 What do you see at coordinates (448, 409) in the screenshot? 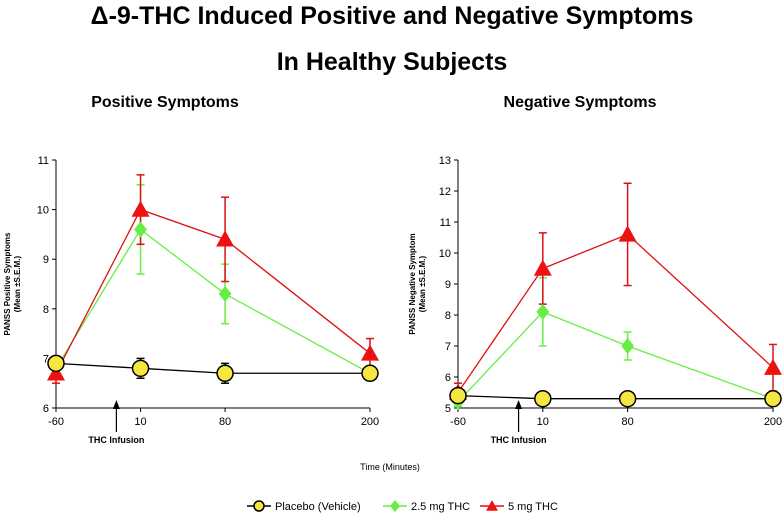
I see `y-tick-label: 5` at bounding box center [448, 409].